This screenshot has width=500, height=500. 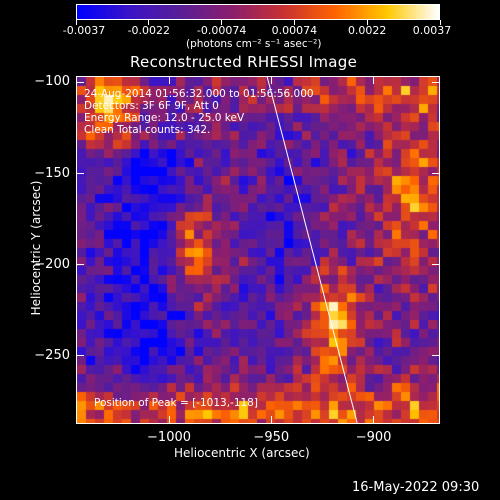 I want to click on y-tick-label: −100, so click(x=52, y=82).